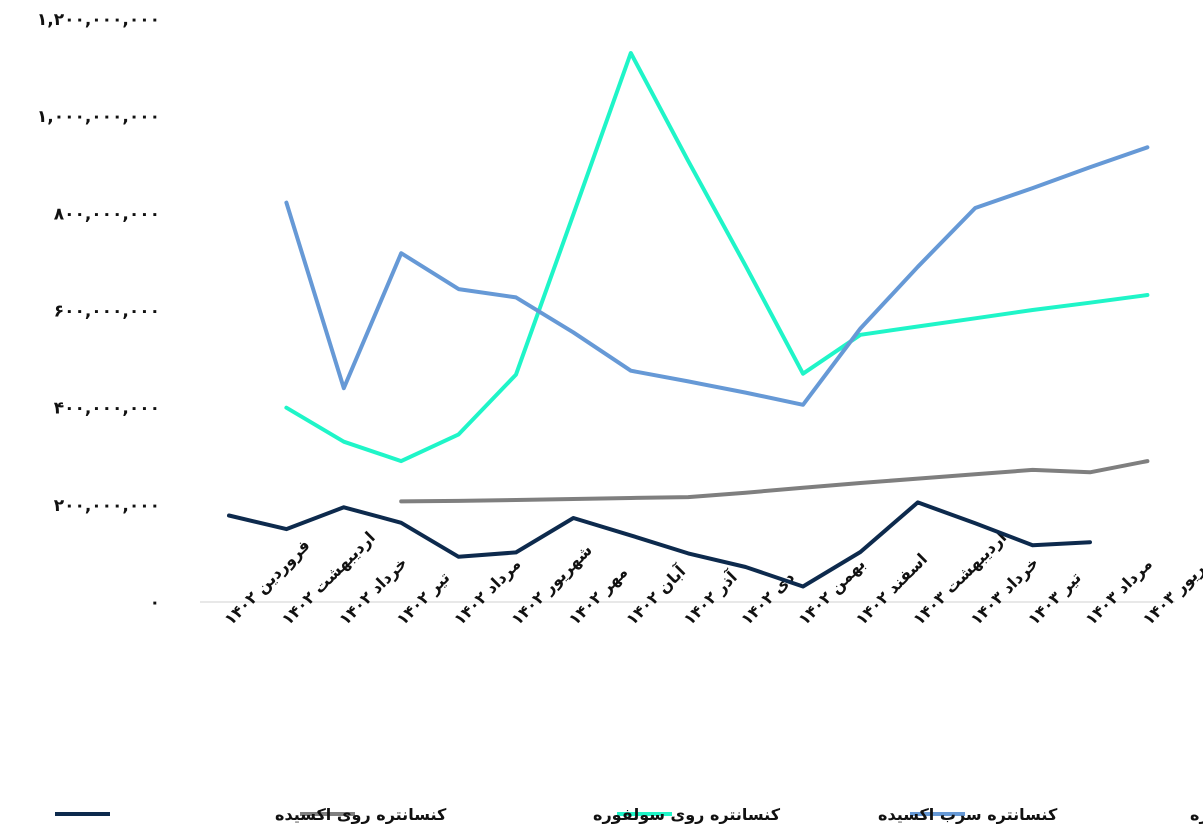 The image size is (1203, 837). What do you see at coordinates (107, 506) in the screenshot?
I see `y-tick-label: ۲۰۰,۰۰۰,۰۰۰` at bounding box center [107, 506].